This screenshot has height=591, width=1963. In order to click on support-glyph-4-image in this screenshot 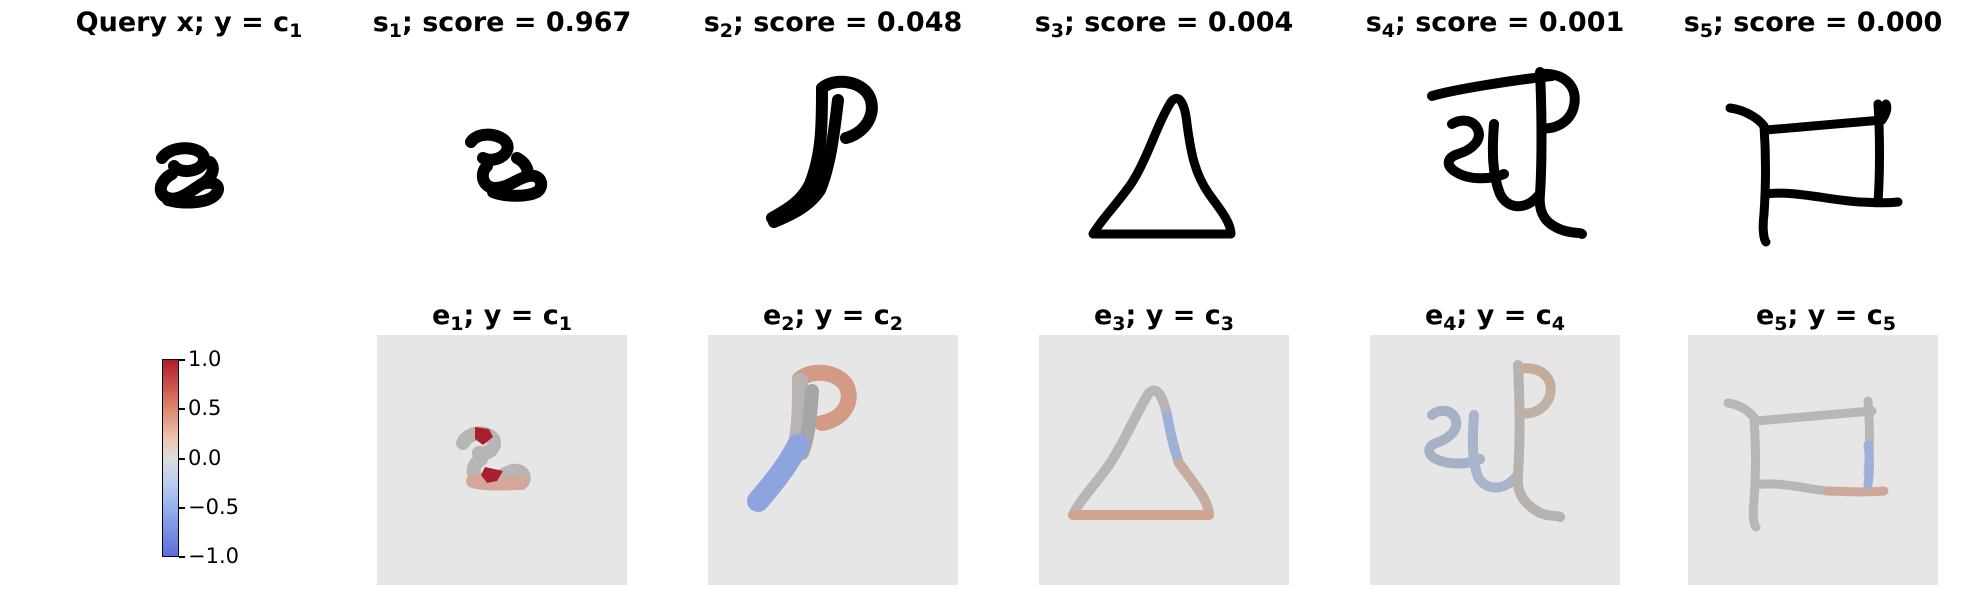, I will do `click(1517, 179)`.